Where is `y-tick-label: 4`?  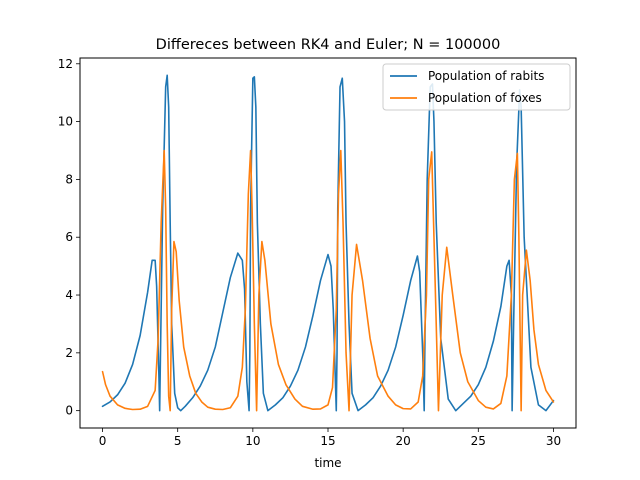 y-tick-label: 4 is located at coordinates (69, 295).